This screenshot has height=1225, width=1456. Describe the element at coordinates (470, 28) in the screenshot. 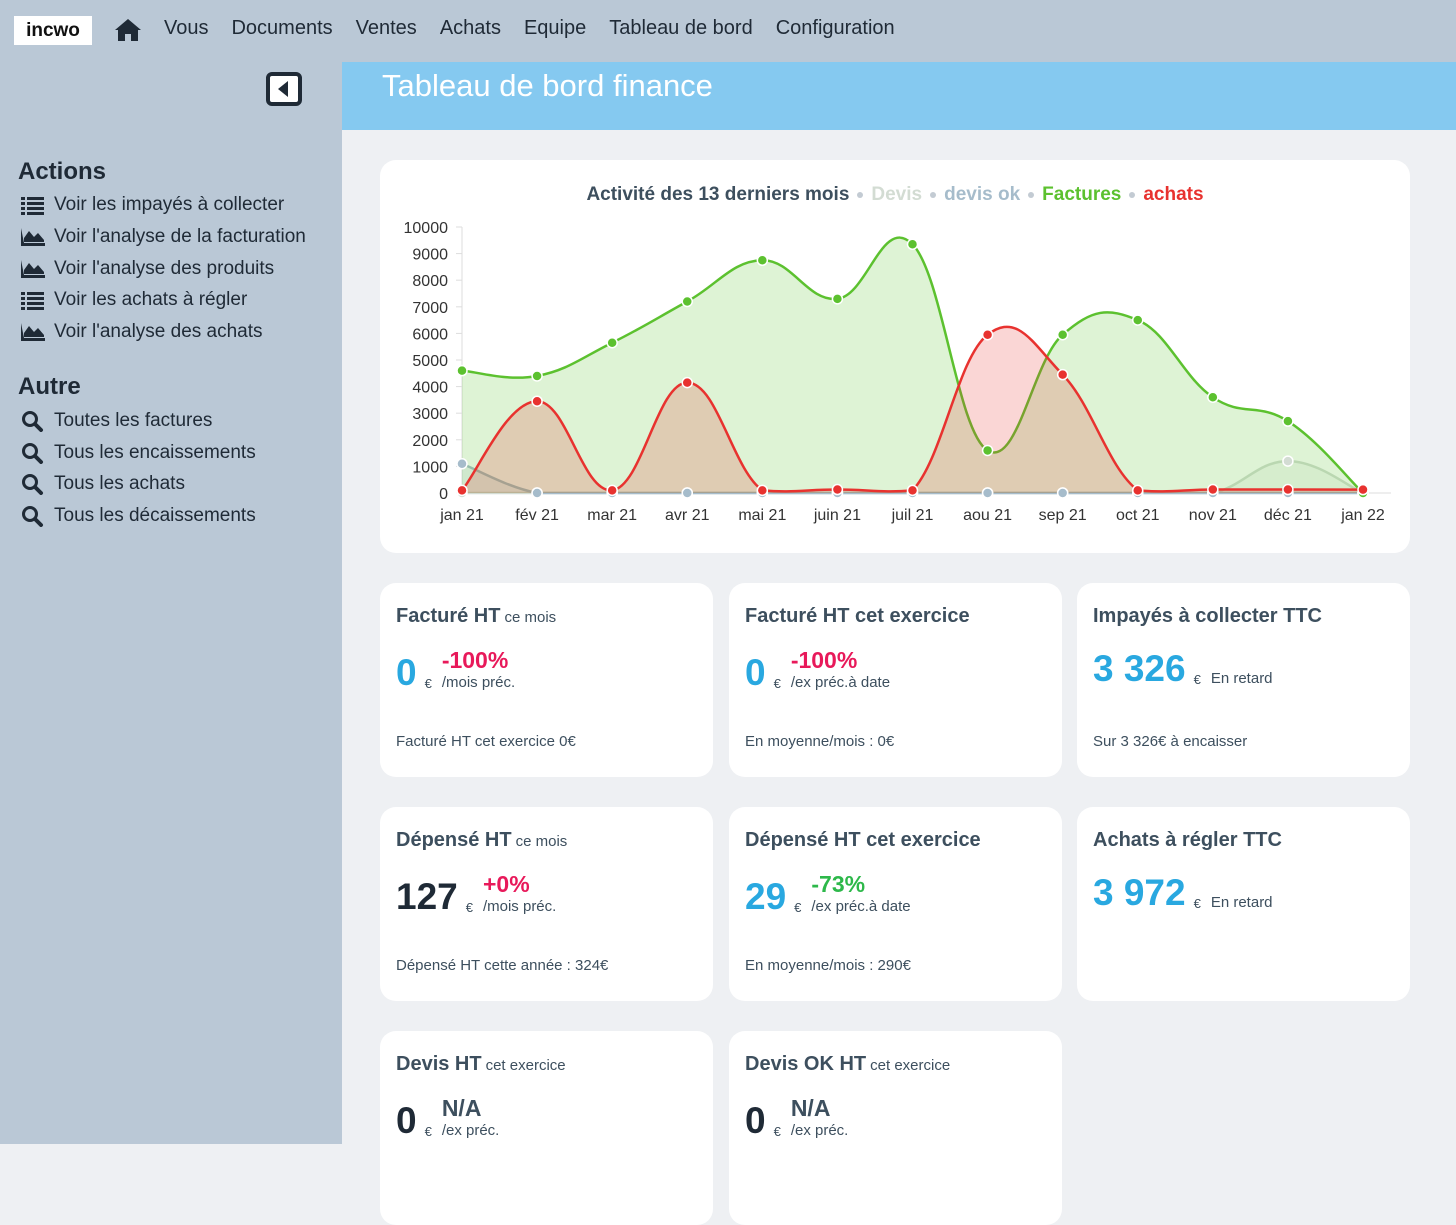

I see `menu-item: Achats` at that location.